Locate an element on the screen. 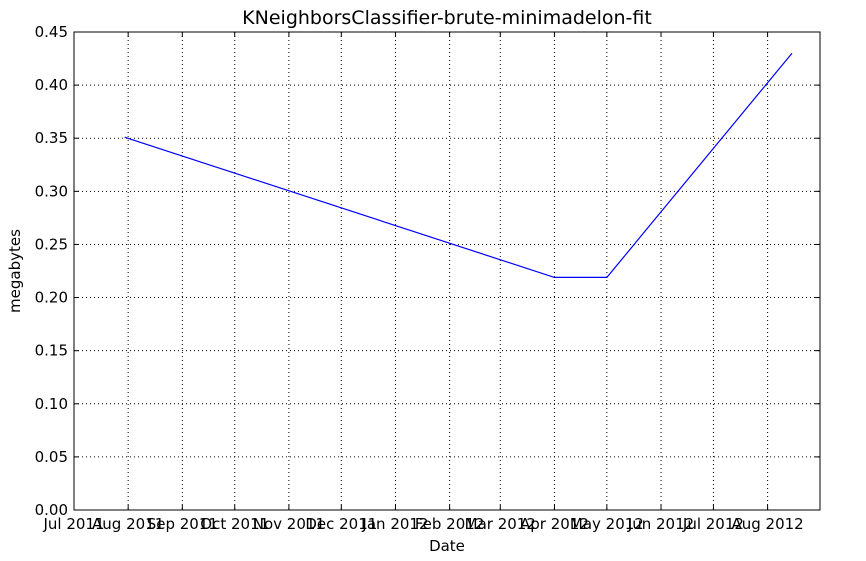  x-tick-label: Dec 2011 is located at coordinates (341, 524).